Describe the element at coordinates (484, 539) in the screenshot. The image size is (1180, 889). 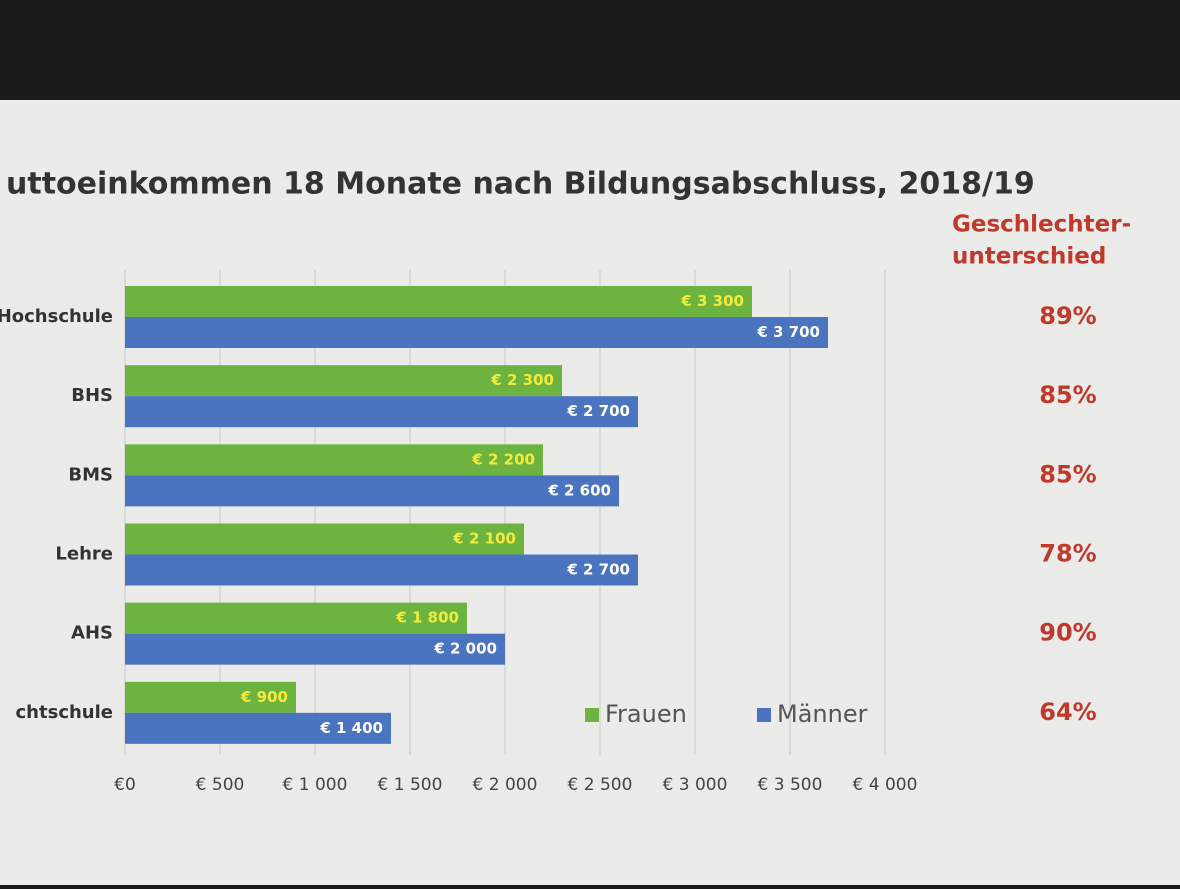
I see `value-label: € 2 100` at that location.